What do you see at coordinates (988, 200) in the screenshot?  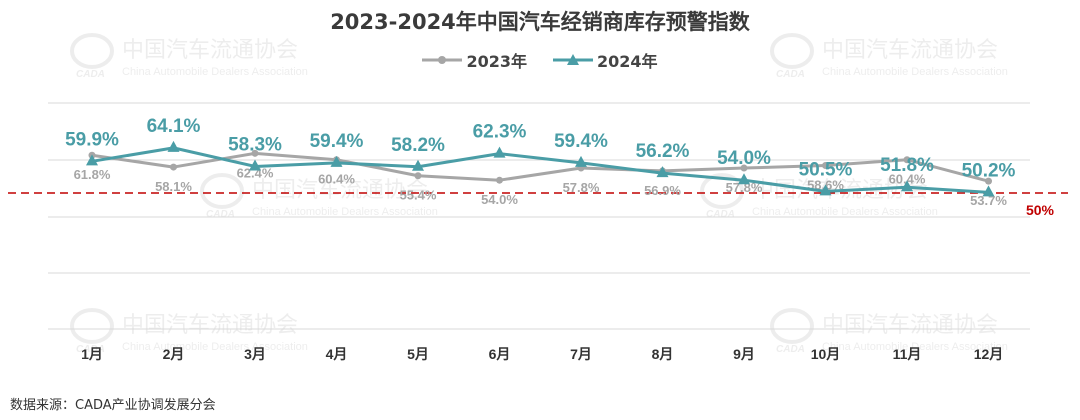 I see `data-label-2023年: 53.7%` at bounding box center [988, 200].